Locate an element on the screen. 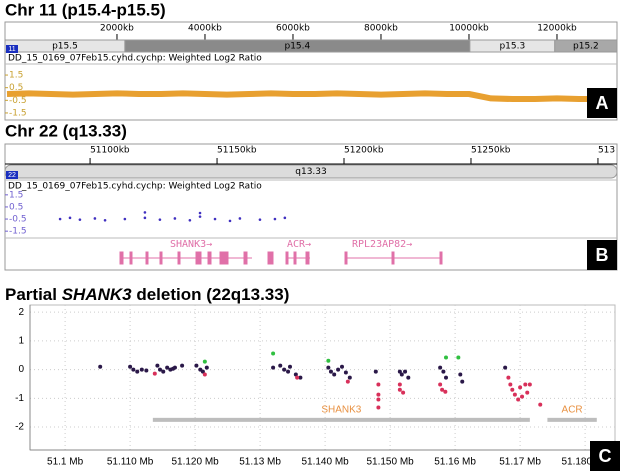  ruler-label: 8000kb is located at coordinates (381, 29).